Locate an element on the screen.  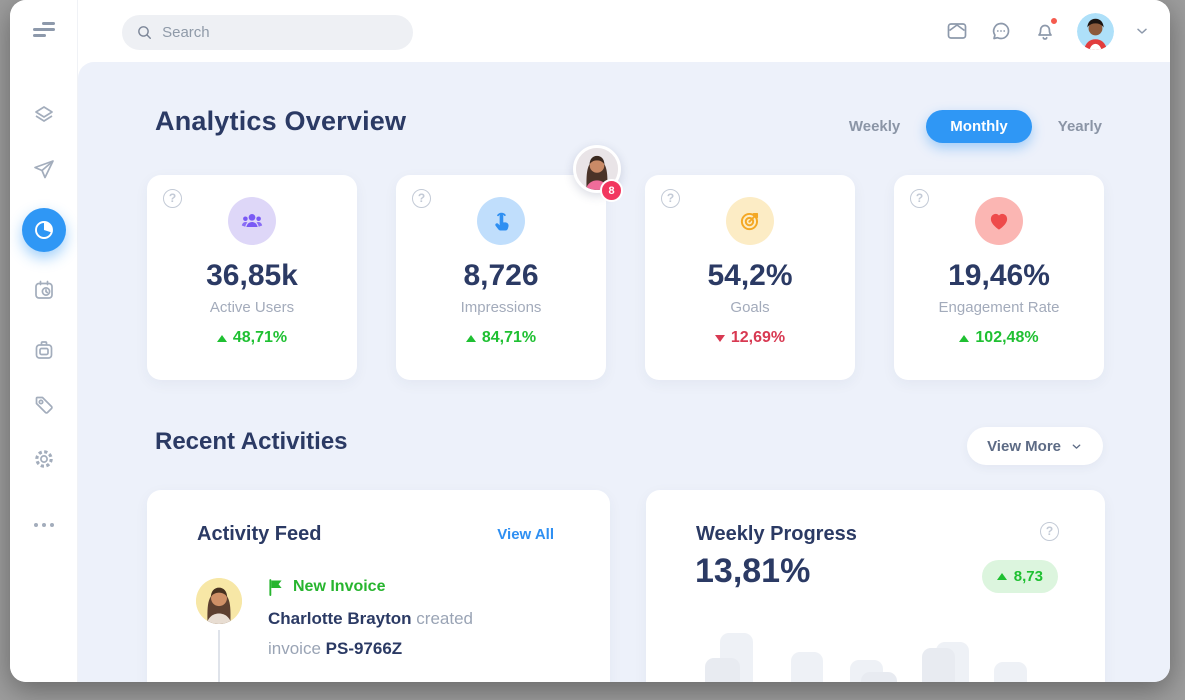
stat-value: 36,85k is located at coordinates (252, 275).